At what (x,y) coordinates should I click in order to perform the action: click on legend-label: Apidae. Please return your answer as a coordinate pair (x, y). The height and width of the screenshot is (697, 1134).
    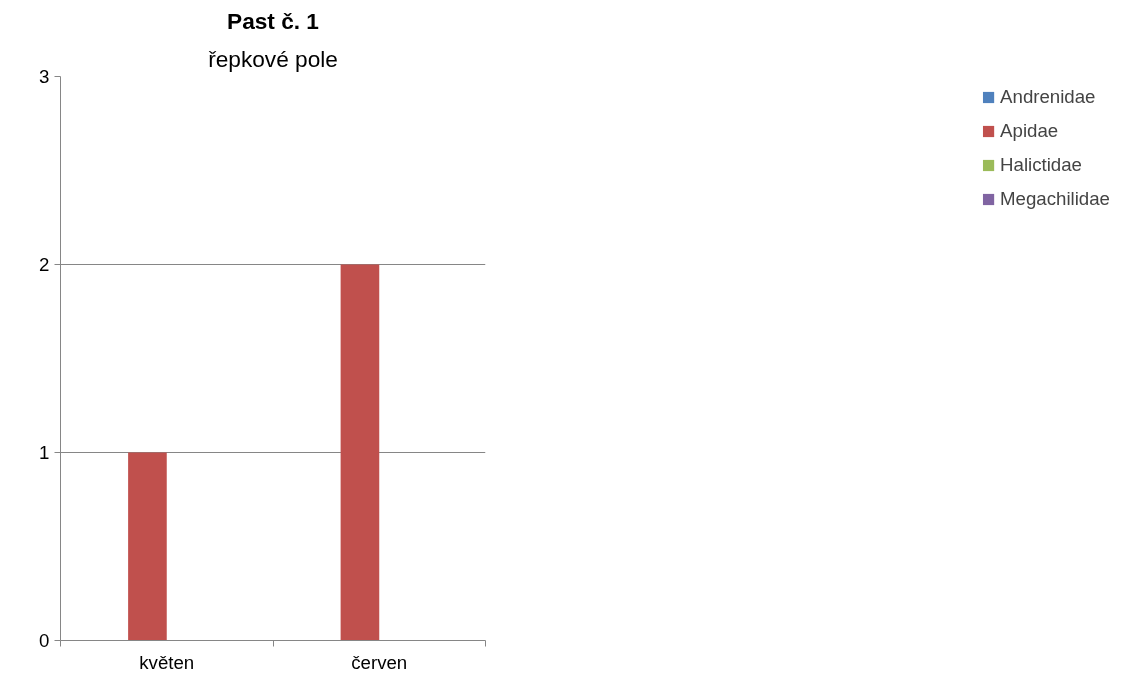
    Looking at the image, I should click on (1029, 131).